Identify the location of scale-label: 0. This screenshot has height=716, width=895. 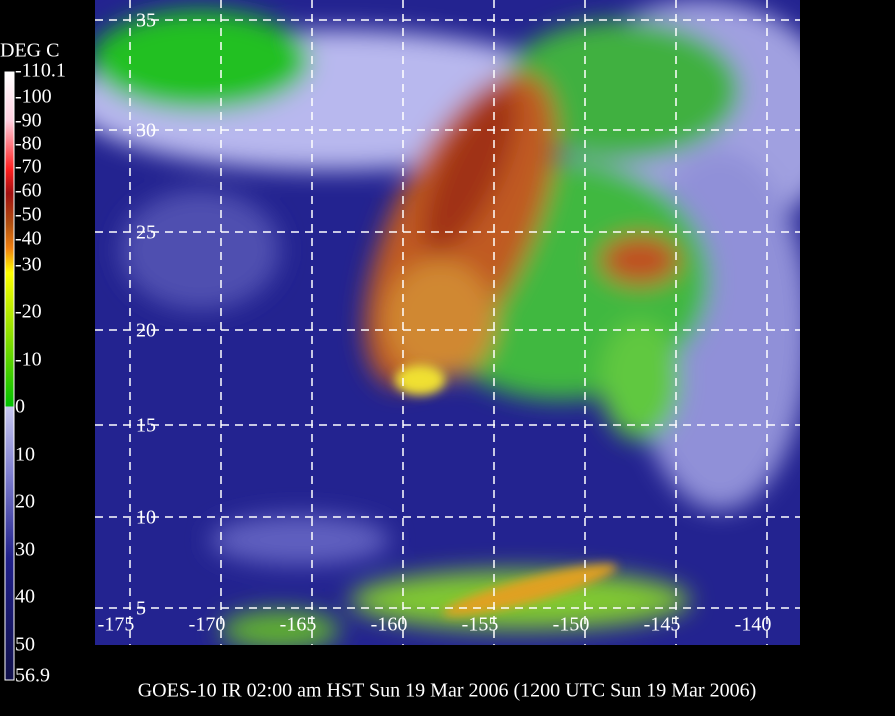
(20, 407).